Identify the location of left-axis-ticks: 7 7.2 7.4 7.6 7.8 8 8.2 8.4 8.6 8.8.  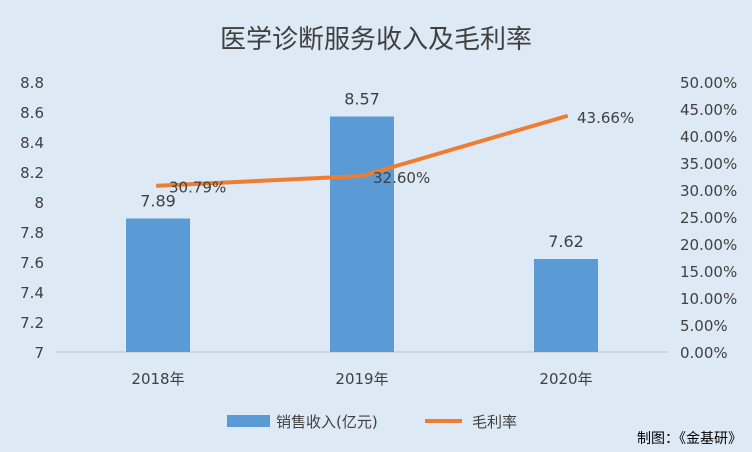
(32, 218).